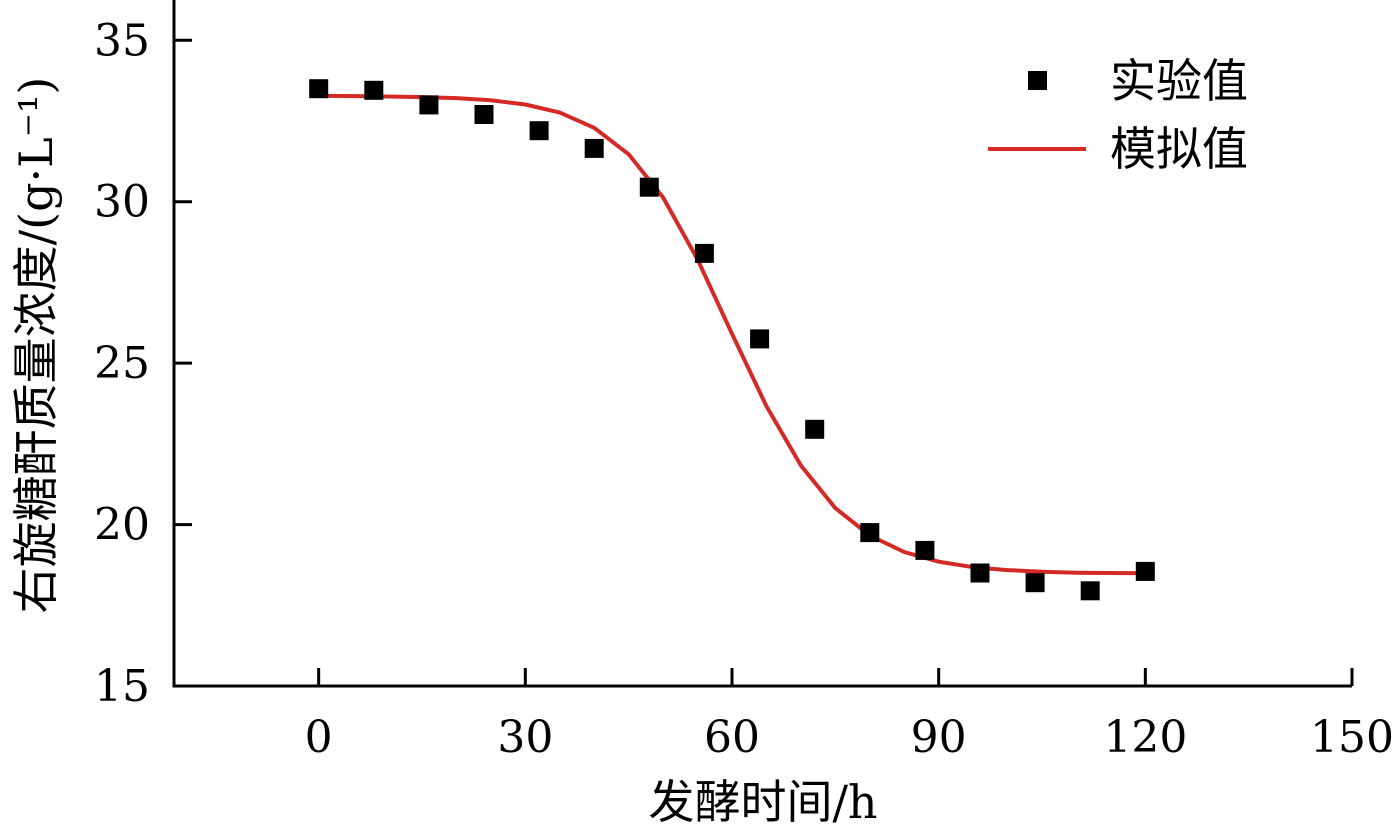 Image resolution: width=1396 pixels, height=829 pixels. What do you see at coordinates (122, 525) in the screenshot?
I see `y-tick-label: 20` at bounding box center [122, 525].